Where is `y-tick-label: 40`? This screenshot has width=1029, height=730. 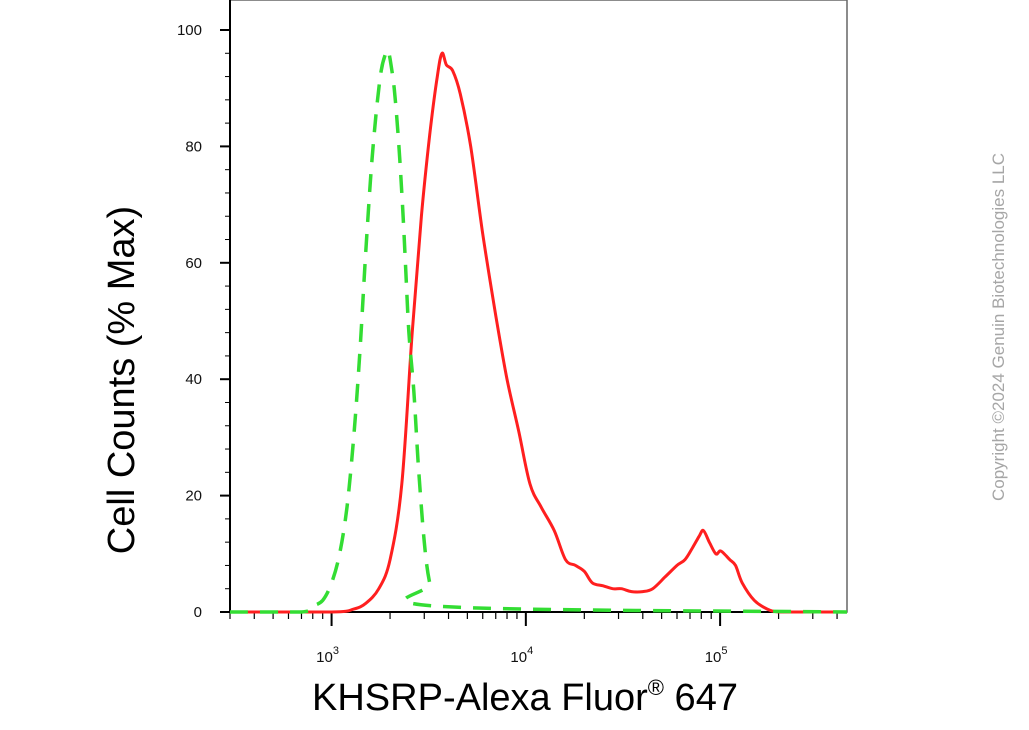 y-tick-label: 40 is located at coordinates (193, 379).